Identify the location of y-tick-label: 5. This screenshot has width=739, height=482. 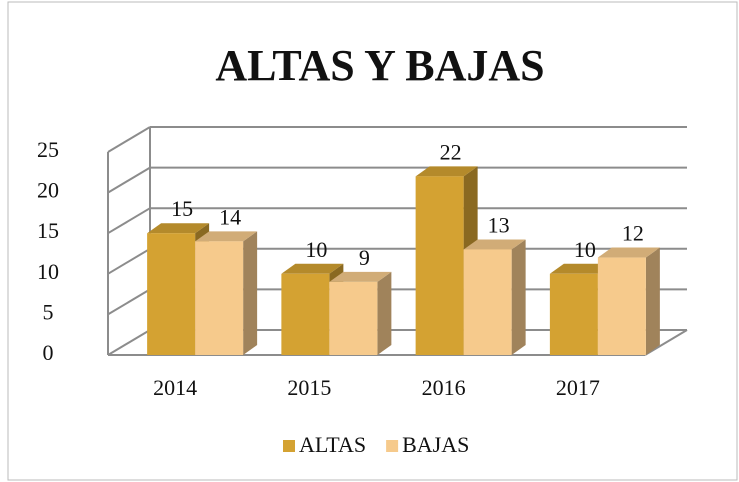
(48, 311).